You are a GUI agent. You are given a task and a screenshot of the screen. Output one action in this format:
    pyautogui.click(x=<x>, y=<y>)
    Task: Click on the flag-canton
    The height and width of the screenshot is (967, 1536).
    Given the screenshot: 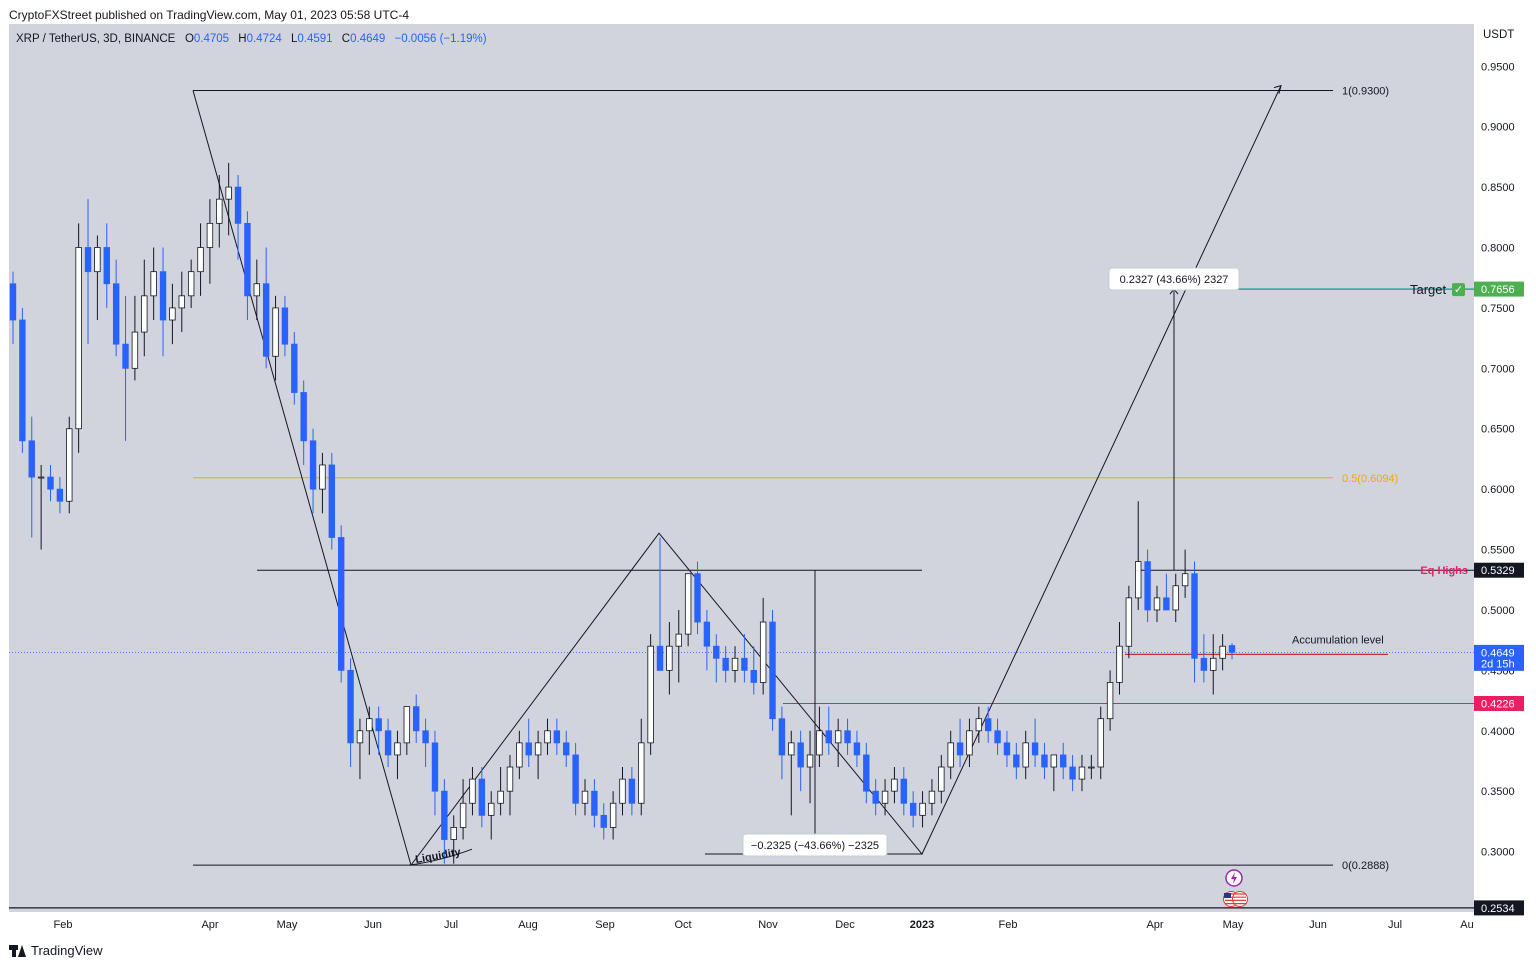 What is the action you would take?
    pyautogui.click(x=1227, y=895)
    